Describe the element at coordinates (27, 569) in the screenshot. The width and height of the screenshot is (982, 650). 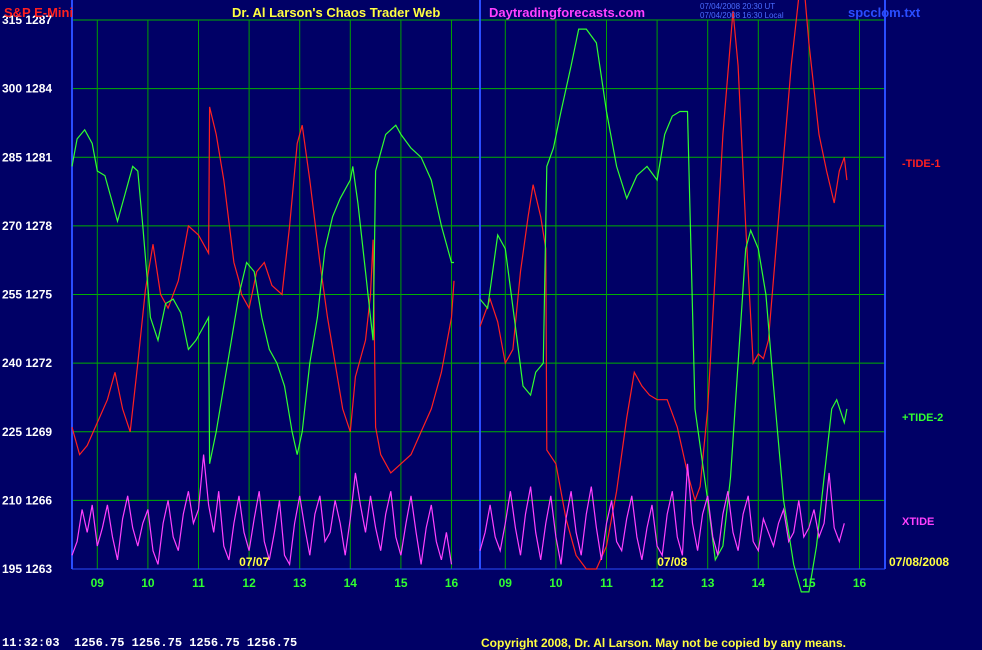
I see `y-tick-label: 195 1263` at that location.